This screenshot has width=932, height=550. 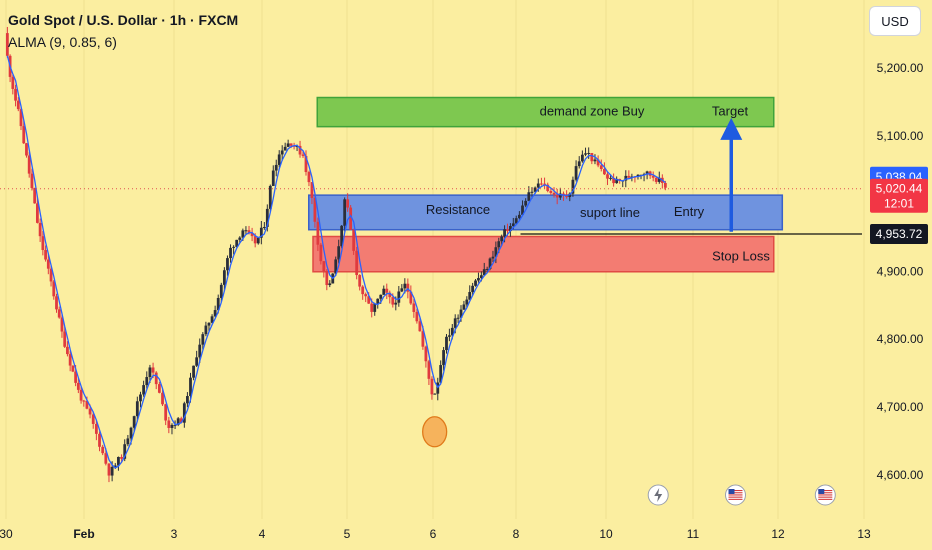 What do you see at coordinates (900, 407) in the screenshot?
I see `y-tick-label: 4,700.00` at bounding box center [900, 407].